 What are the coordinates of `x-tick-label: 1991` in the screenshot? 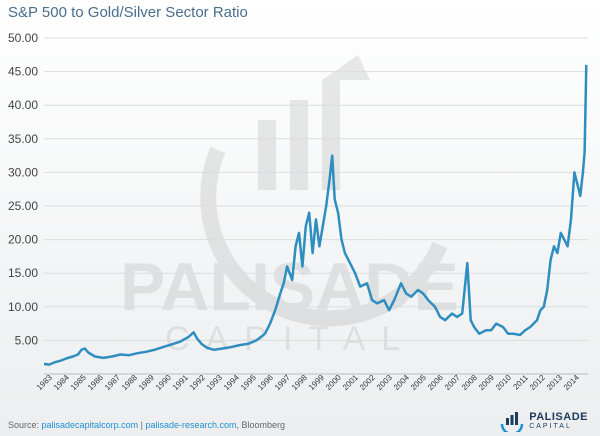 It's located at (180, 382).